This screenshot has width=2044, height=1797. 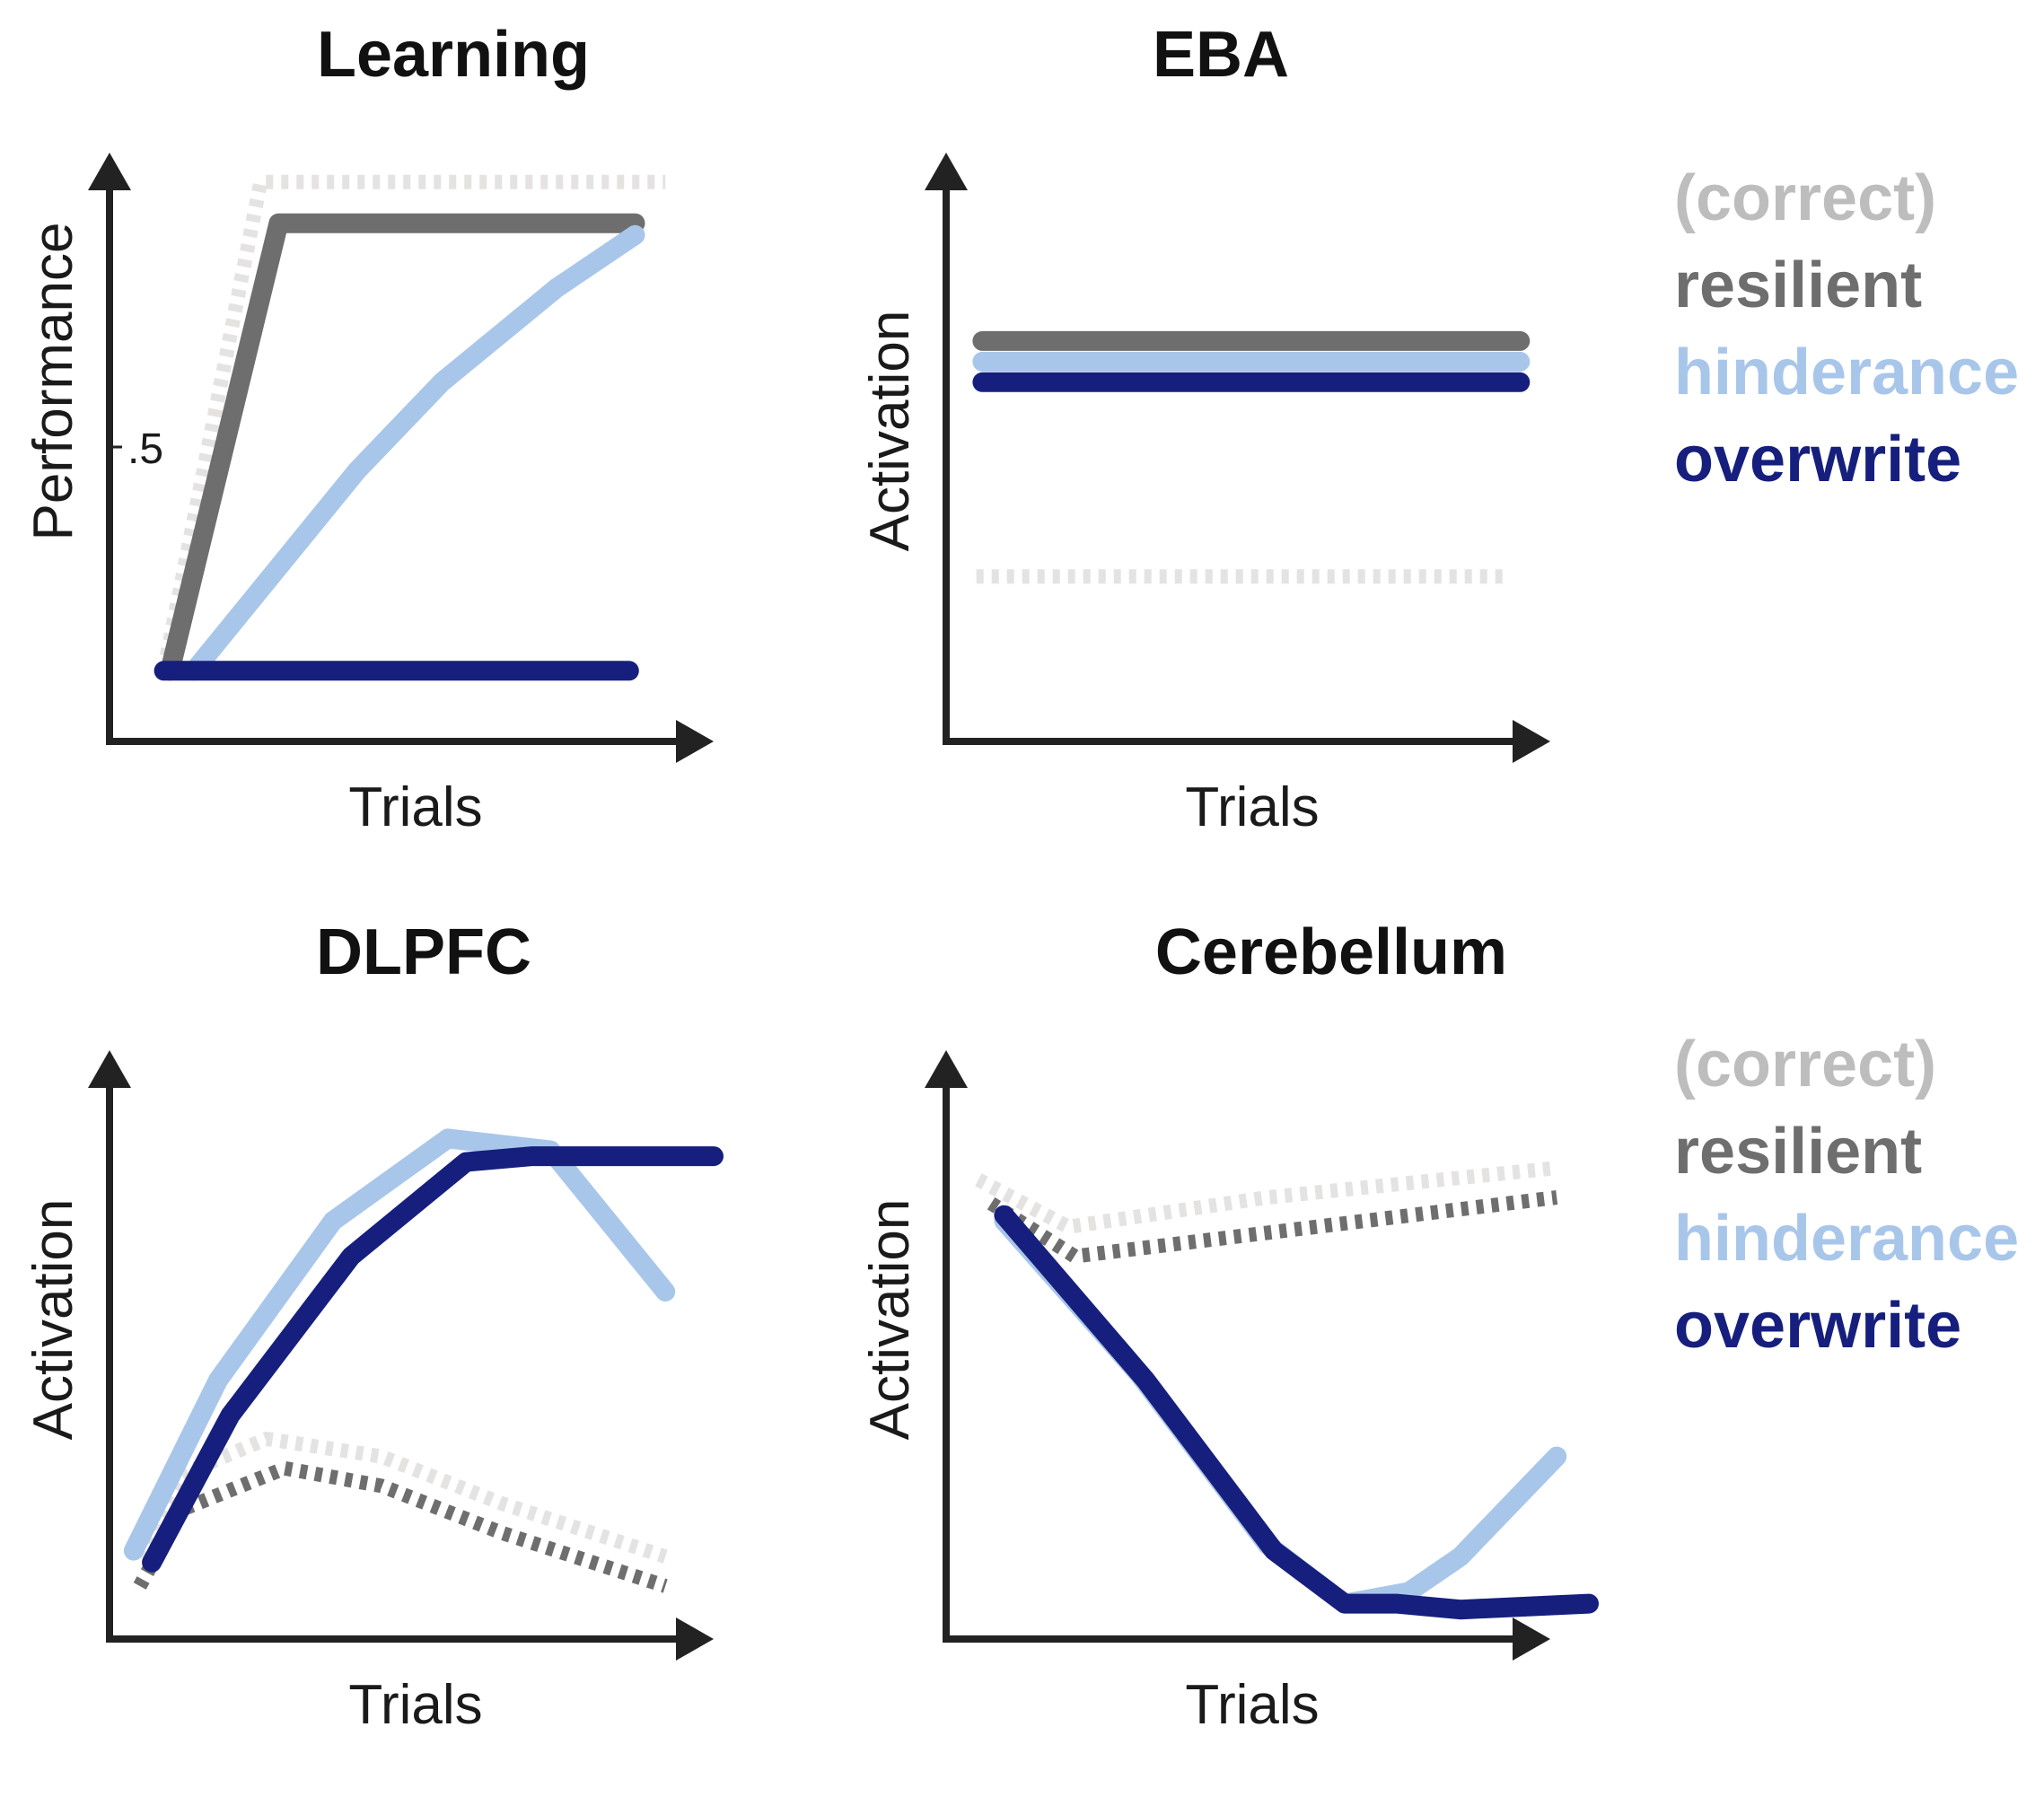 What do you see at coordinates (53, 382) in the screenshot?
I see `y-axis-label: Performance` at bounding box center [53, 382].